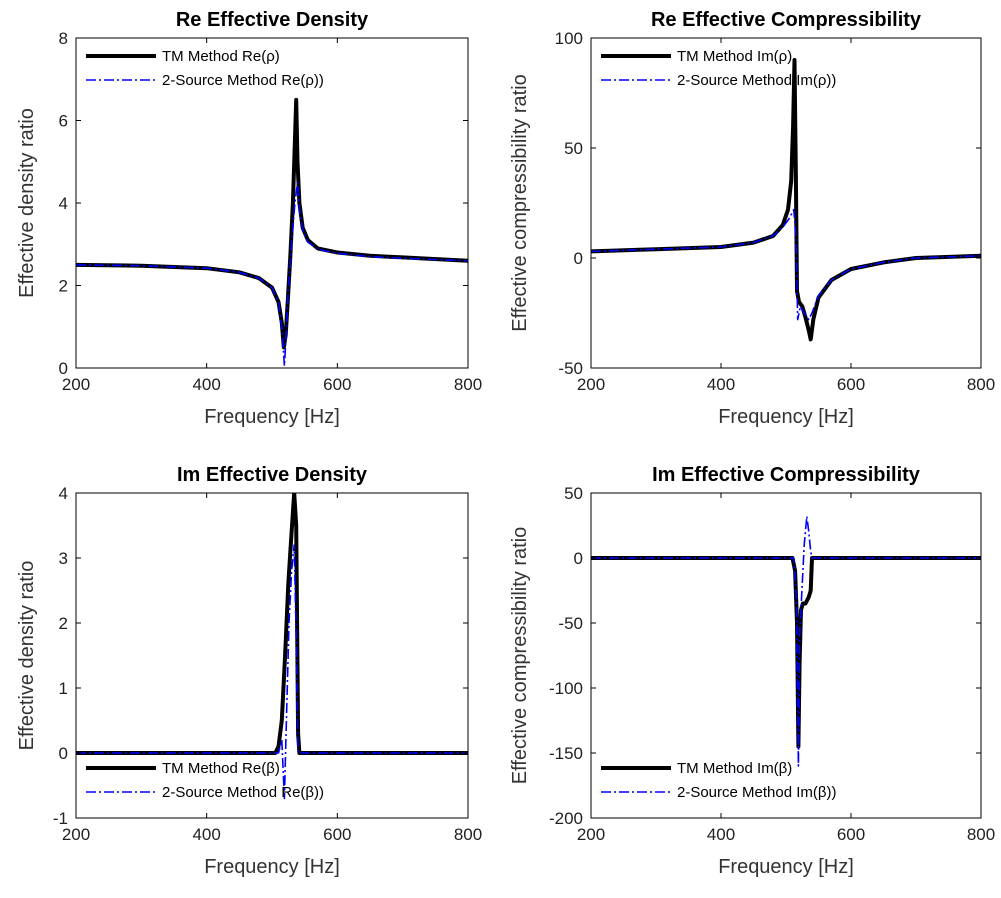  I want to click on legend-entry: TM Method Re(β), so click(221, 768).